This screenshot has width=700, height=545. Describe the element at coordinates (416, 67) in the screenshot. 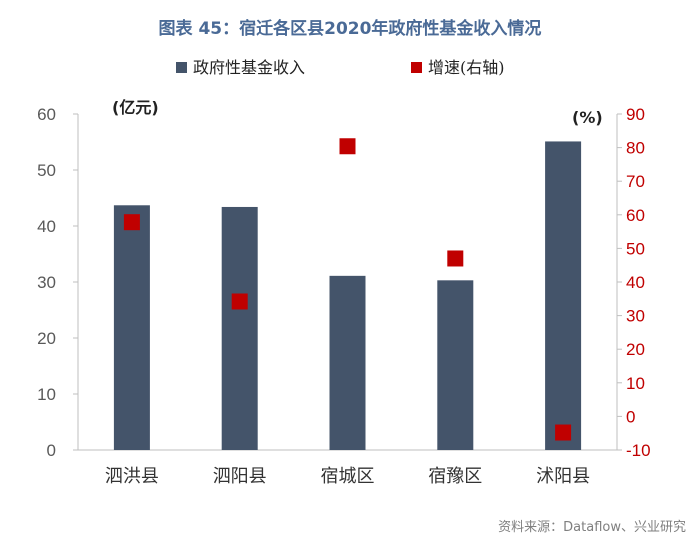

I see `legend-swatch-marker` at that location.